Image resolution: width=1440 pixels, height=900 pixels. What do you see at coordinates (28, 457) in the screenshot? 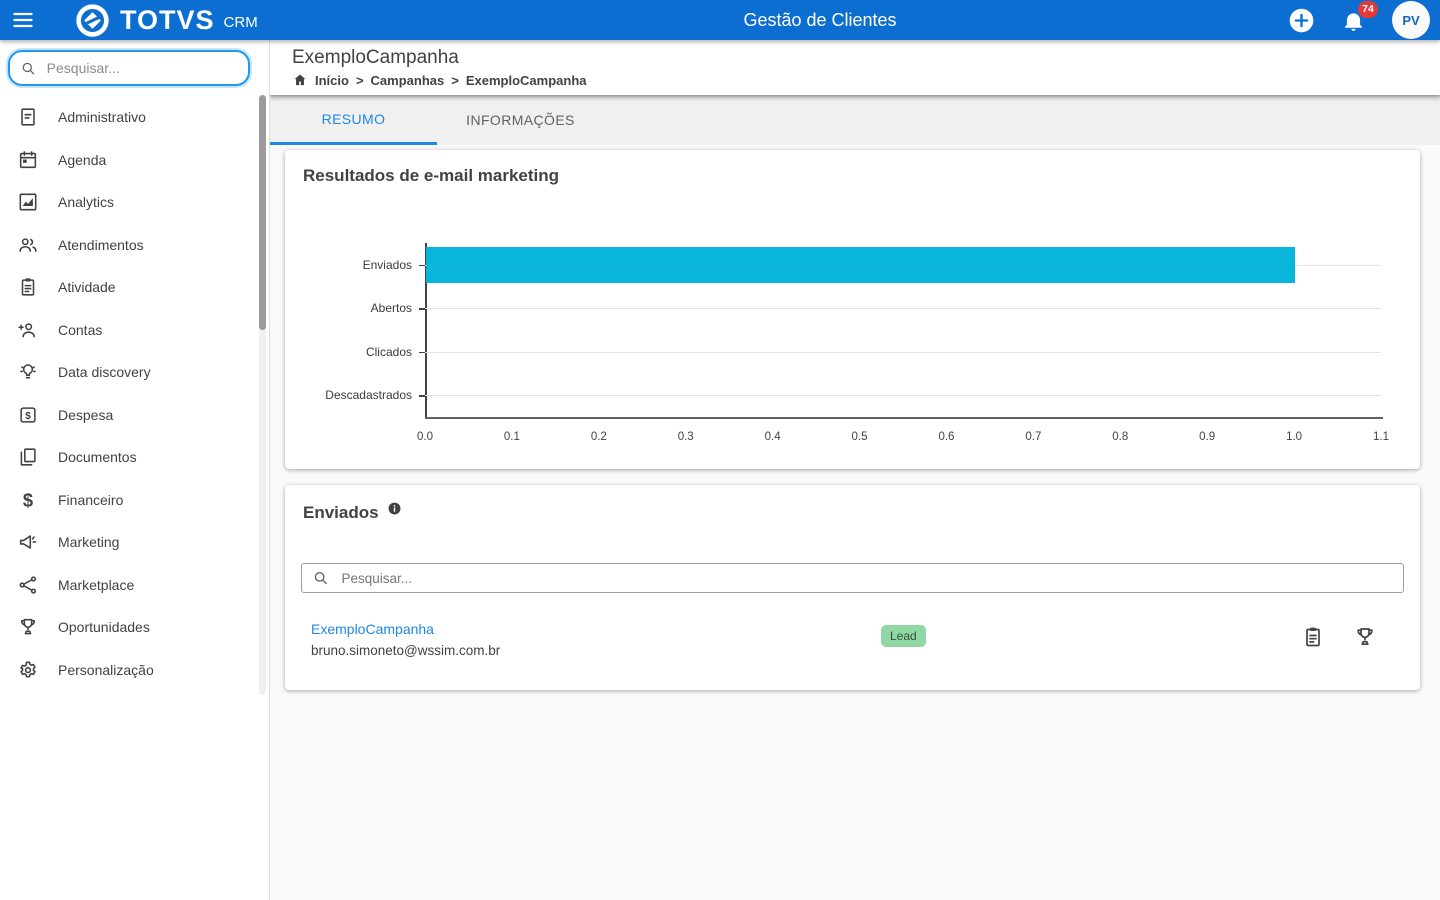
I see `copy-icon` at bounding box center [28, 457].